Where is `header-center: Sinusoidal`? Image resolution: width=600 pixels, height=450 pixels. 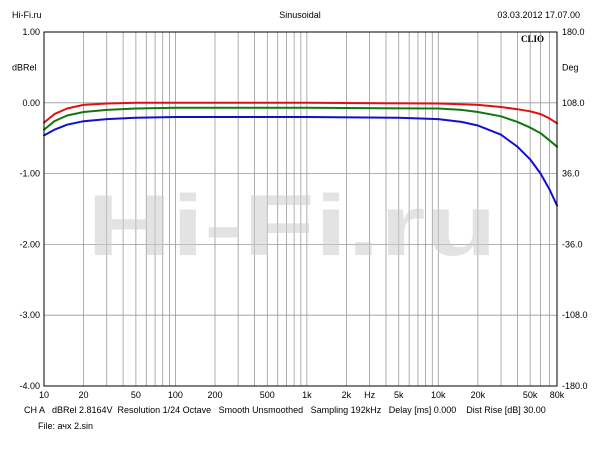 header-center: Sinusoidal is located at coordinates (300, 15).